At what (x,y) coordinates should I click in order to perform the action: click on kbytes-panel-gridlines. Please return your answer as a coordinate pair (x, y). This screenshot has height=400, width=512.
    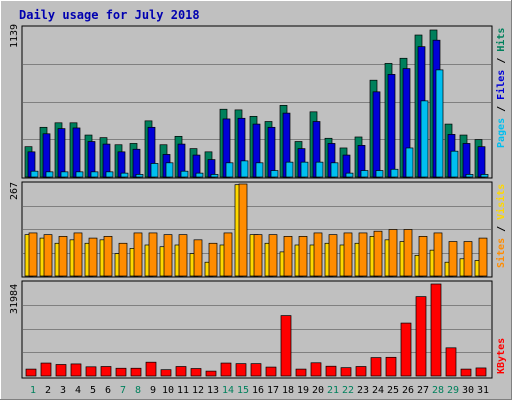
    Looking at the image, I should click on (257, 329).